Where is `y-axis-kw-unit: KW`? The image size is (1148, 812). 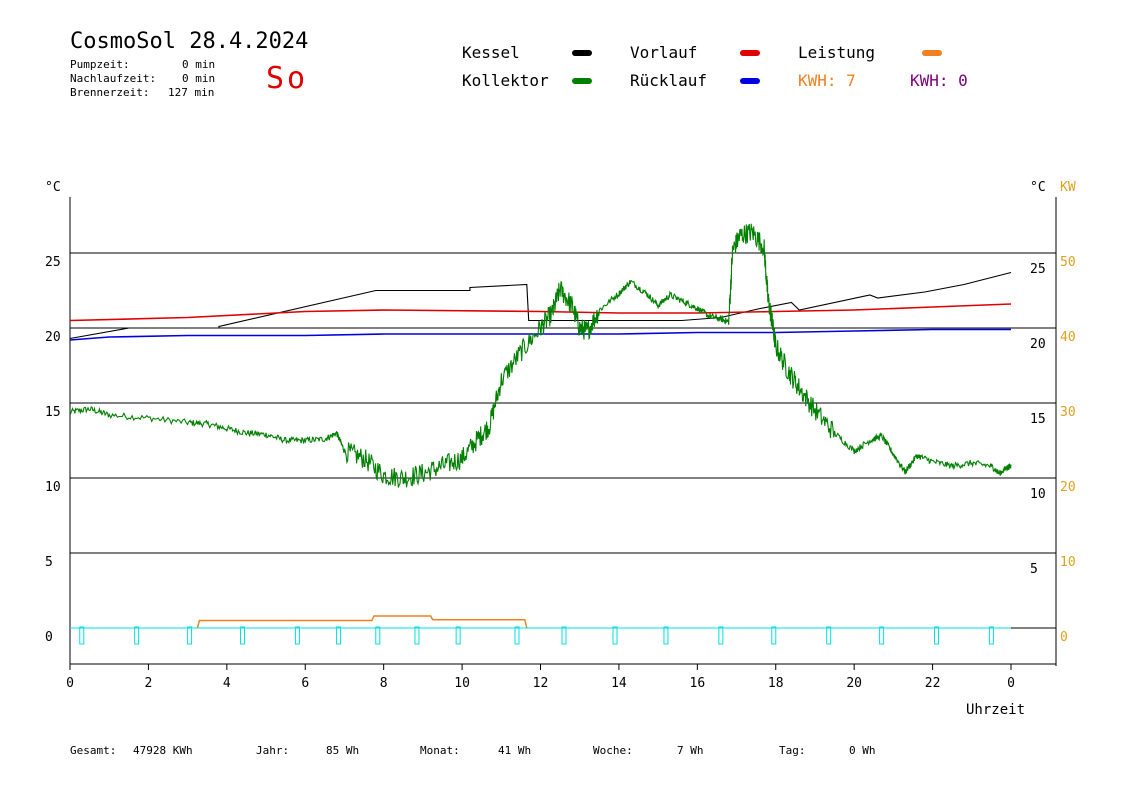 y-axis-kw-unit: KW is located at coordinates (1068, 187).